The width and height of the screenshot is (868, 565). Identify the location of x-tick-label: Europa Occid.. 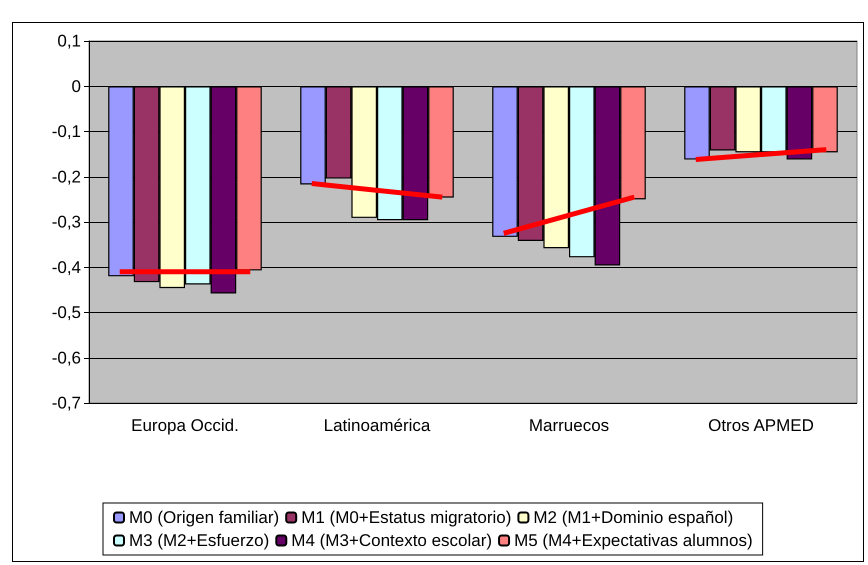
(185, 425).